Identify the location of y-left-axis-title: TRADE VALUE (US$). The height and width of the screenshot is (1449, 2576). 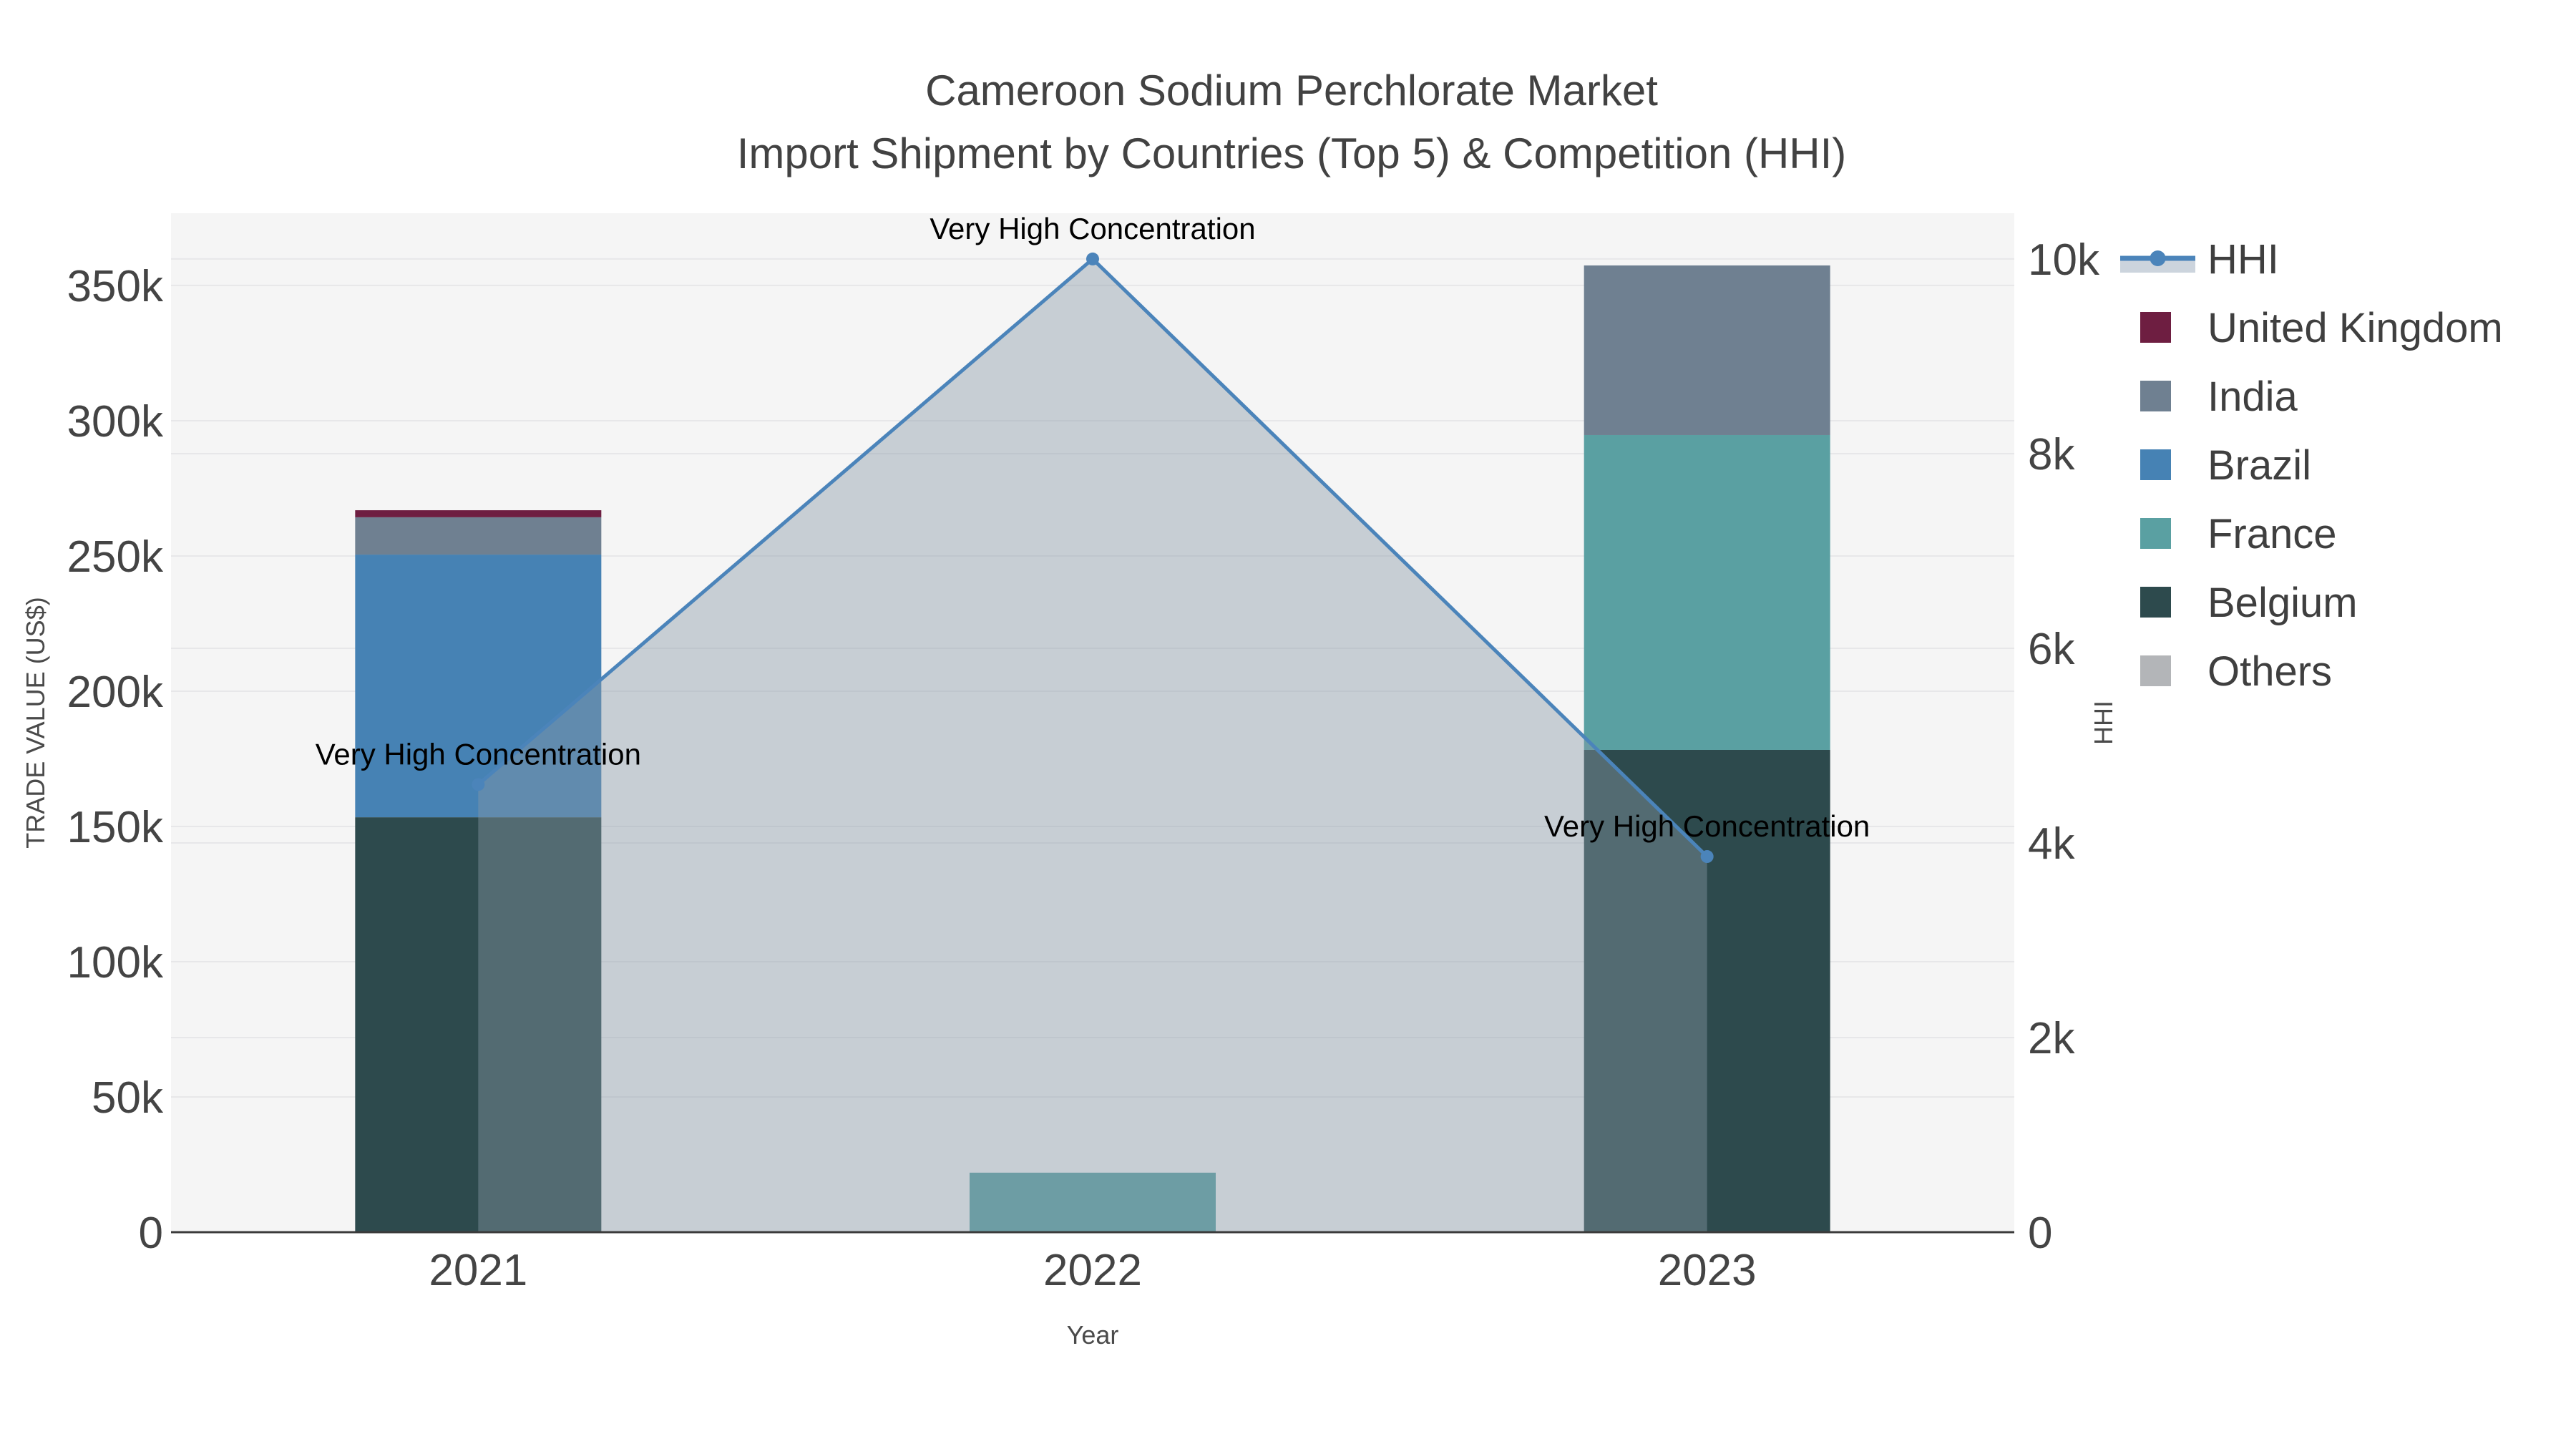
(35, 722).